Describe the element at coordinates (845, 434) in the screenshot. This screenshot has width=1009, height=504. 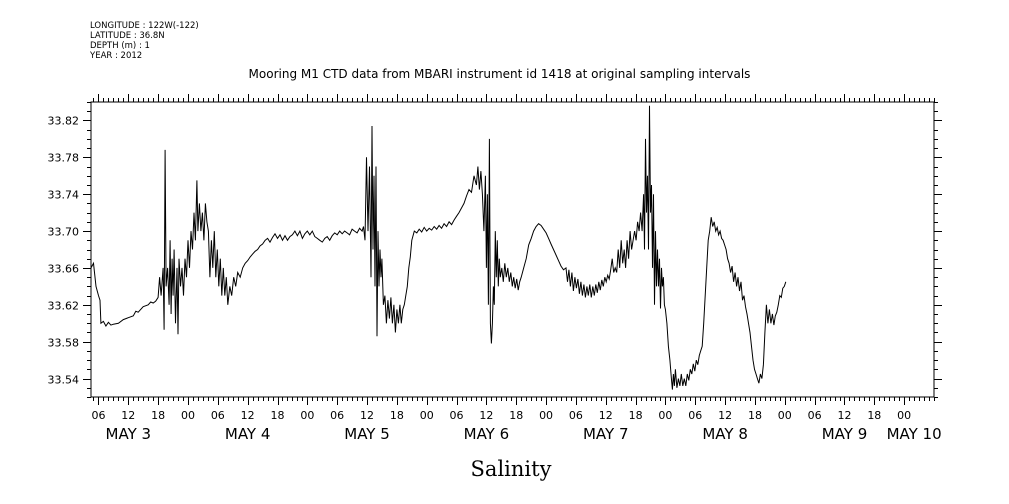
I see `x-day-label: MAY 9` at that location.